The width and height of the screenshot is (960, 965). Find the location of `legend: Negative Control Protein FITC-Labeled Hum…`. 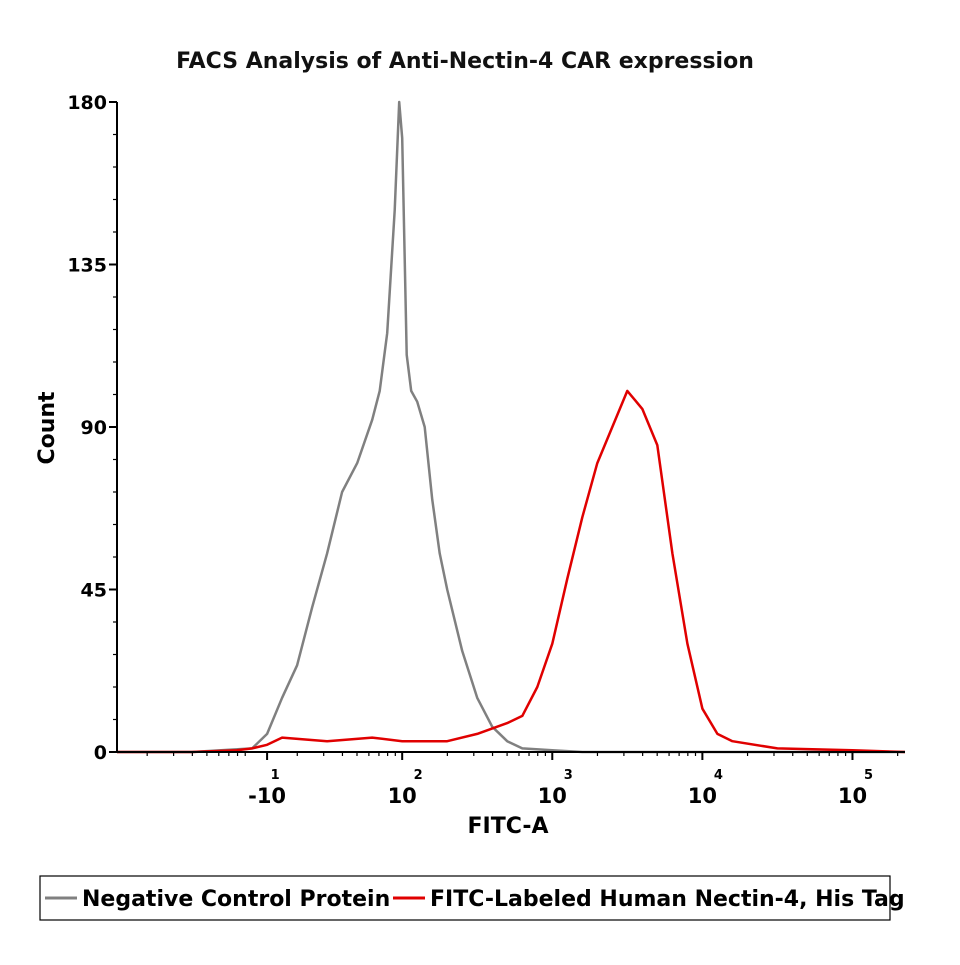

legend: Negative Control Protein FITC-Labeled Hum… is located at coordinates (472, 898).